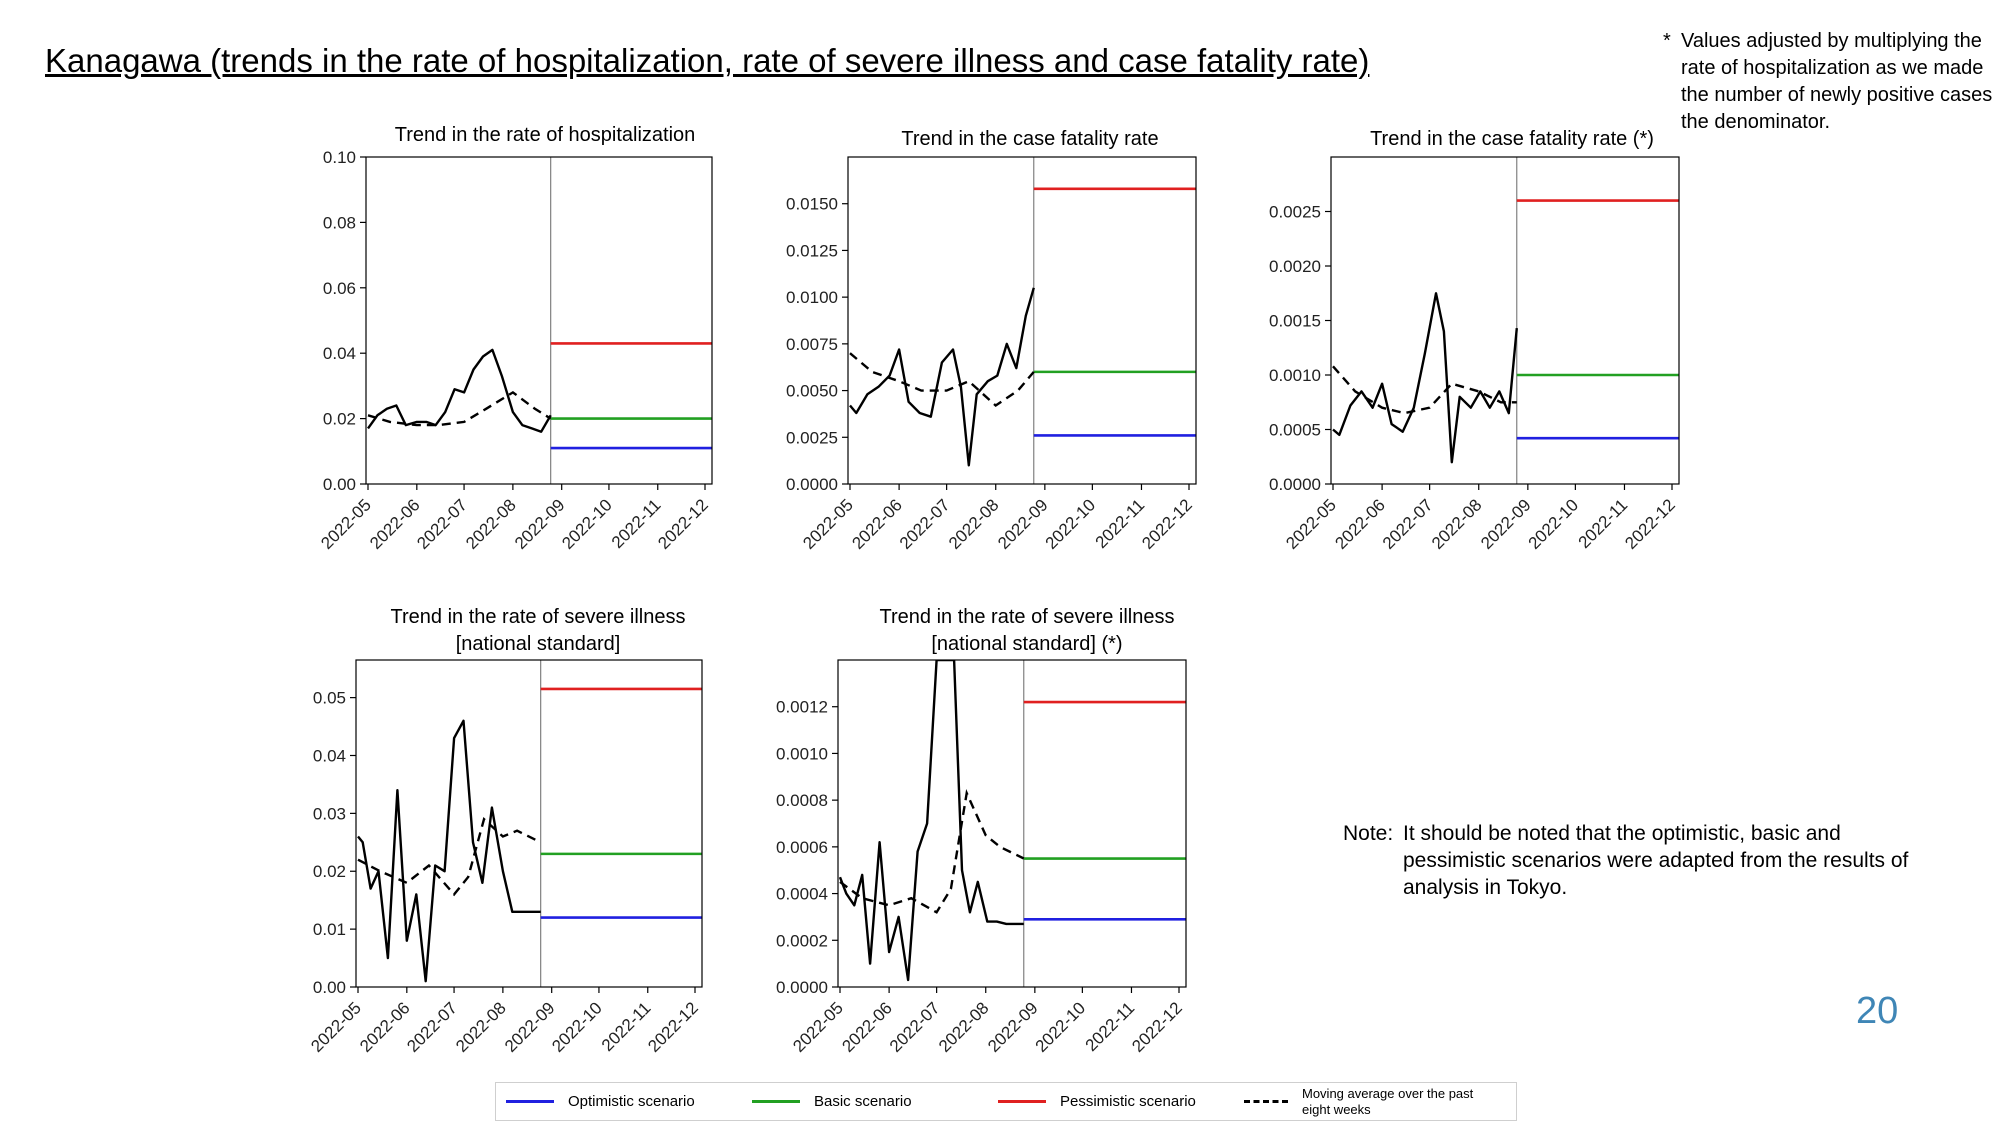  Describe the element at coordinates (1029, 139) in the screenshot. I see `chart-title: Trend in the case fatality rate` at that location.